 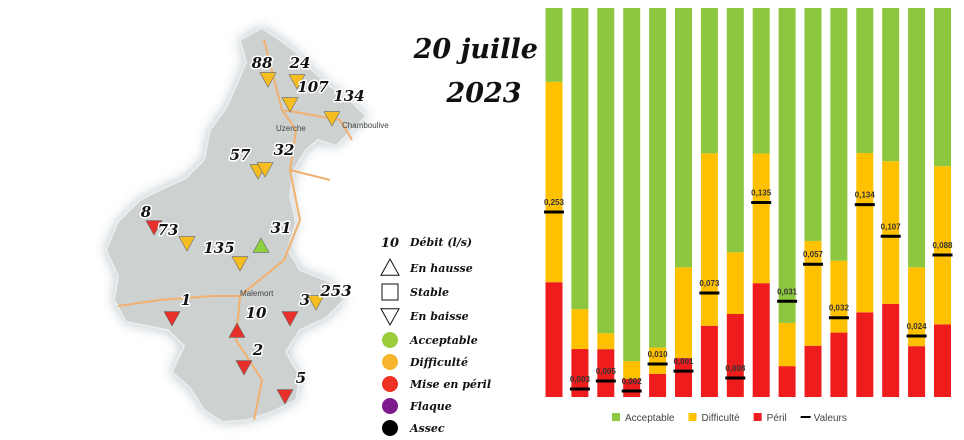 I want to click on legend-label: Flaque, so click(x=430, y=406).